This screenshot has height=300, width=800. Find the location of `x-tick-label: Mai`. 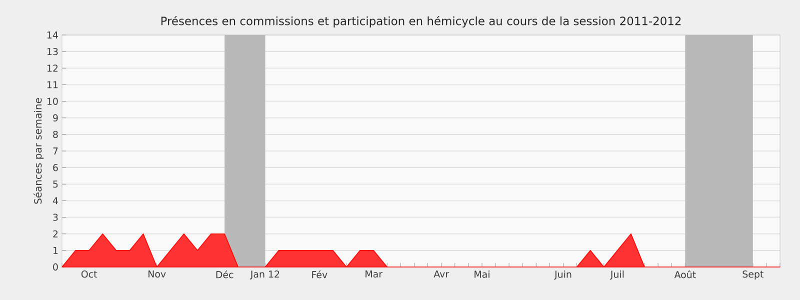

x-tick-label: Mai is located at coordinates (482, 274).